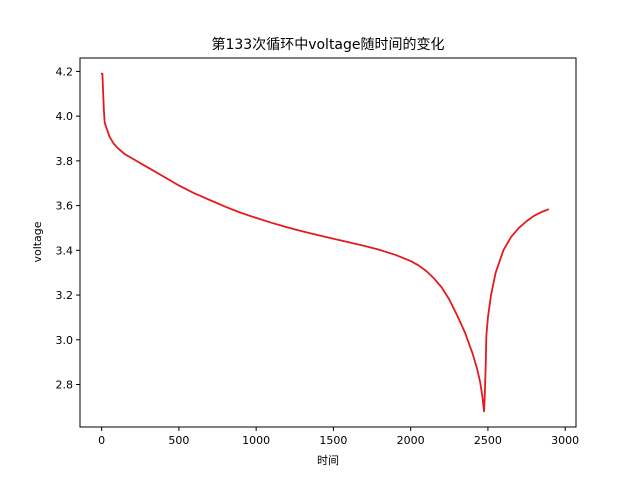 Image resolution: width=640 pixels, height=480 pixels. What do you see at coordinates (178, 440) in the screenshot?
I see `x-tick-label: 500` at bounding box center [178, 440].